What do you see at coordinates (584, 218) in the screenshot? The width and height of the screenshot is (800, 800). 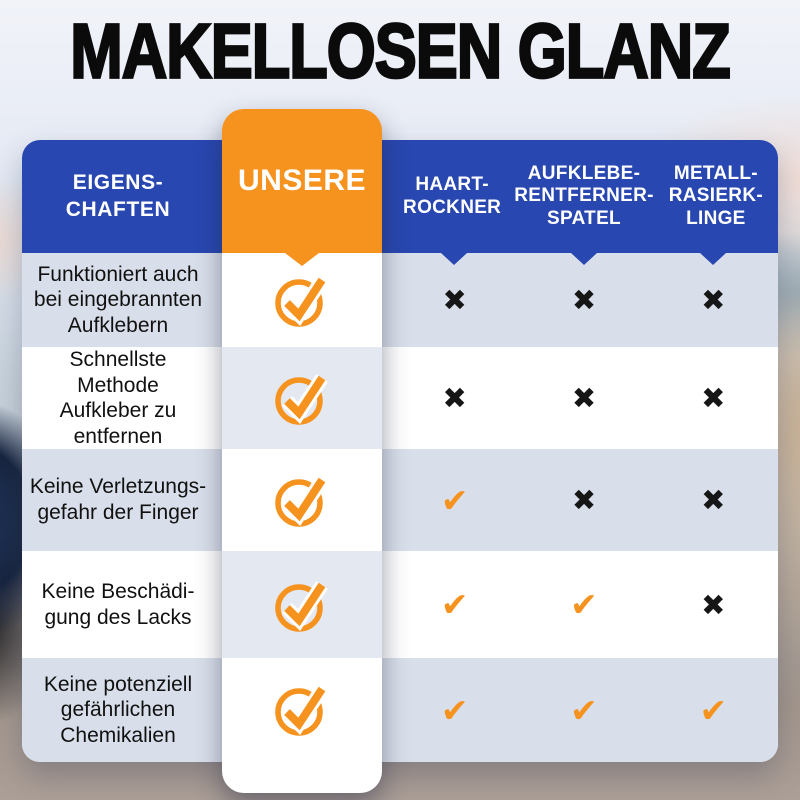 I see `header-line: SPATEL` at bounding box center [584, 218].